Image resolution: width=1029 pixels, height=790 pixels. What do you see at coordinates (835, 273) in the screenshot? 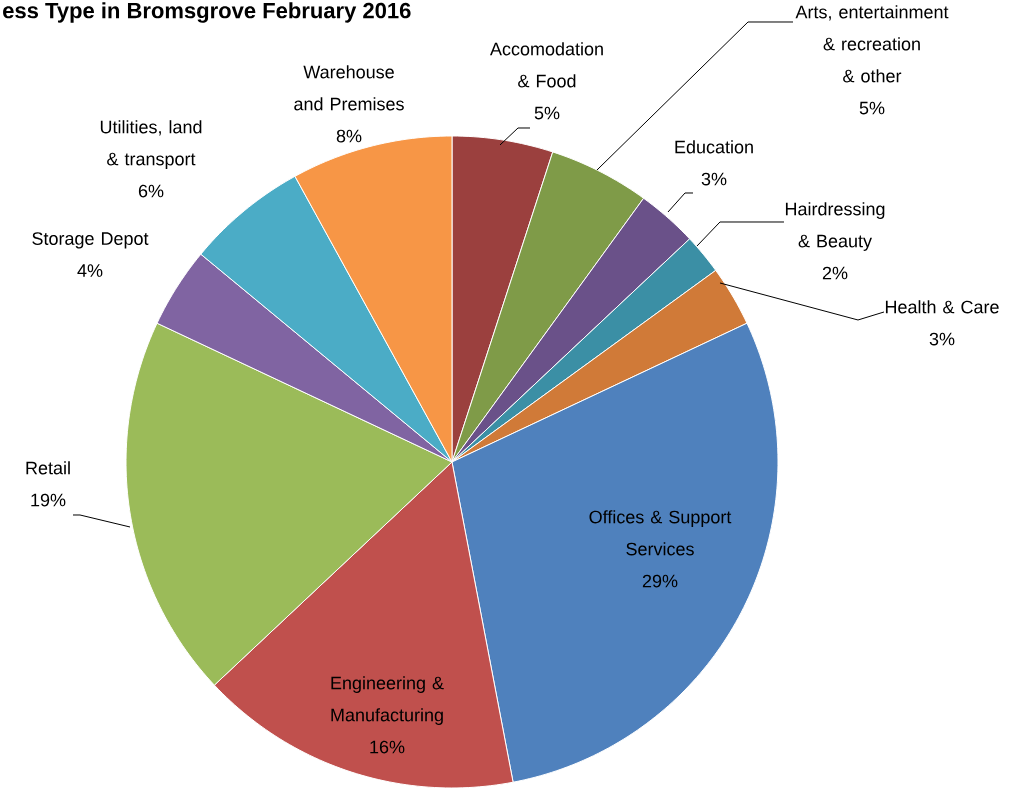
I see `data-label: 2%` at bounding box center [835, 273].